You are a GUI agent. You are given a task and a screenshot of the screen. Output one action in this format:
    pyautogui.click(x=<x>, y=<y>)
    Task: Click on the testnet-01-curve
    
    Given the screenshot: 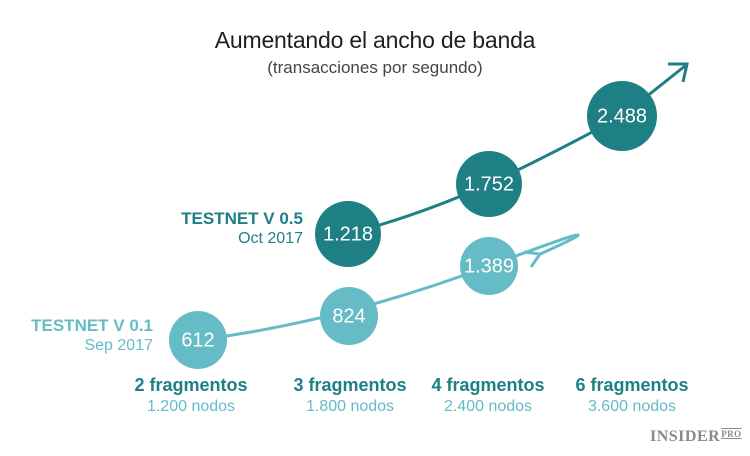 What is the action you would take?
    pyautogui.click(x=388, y=287)
    